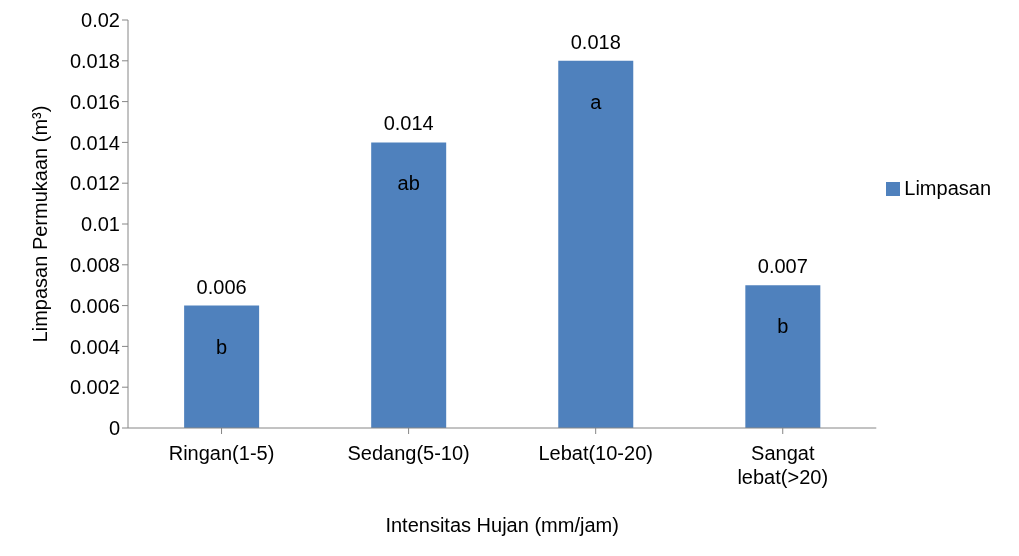  I want to click on y-tick-label: 0.014, so click(94, 142).